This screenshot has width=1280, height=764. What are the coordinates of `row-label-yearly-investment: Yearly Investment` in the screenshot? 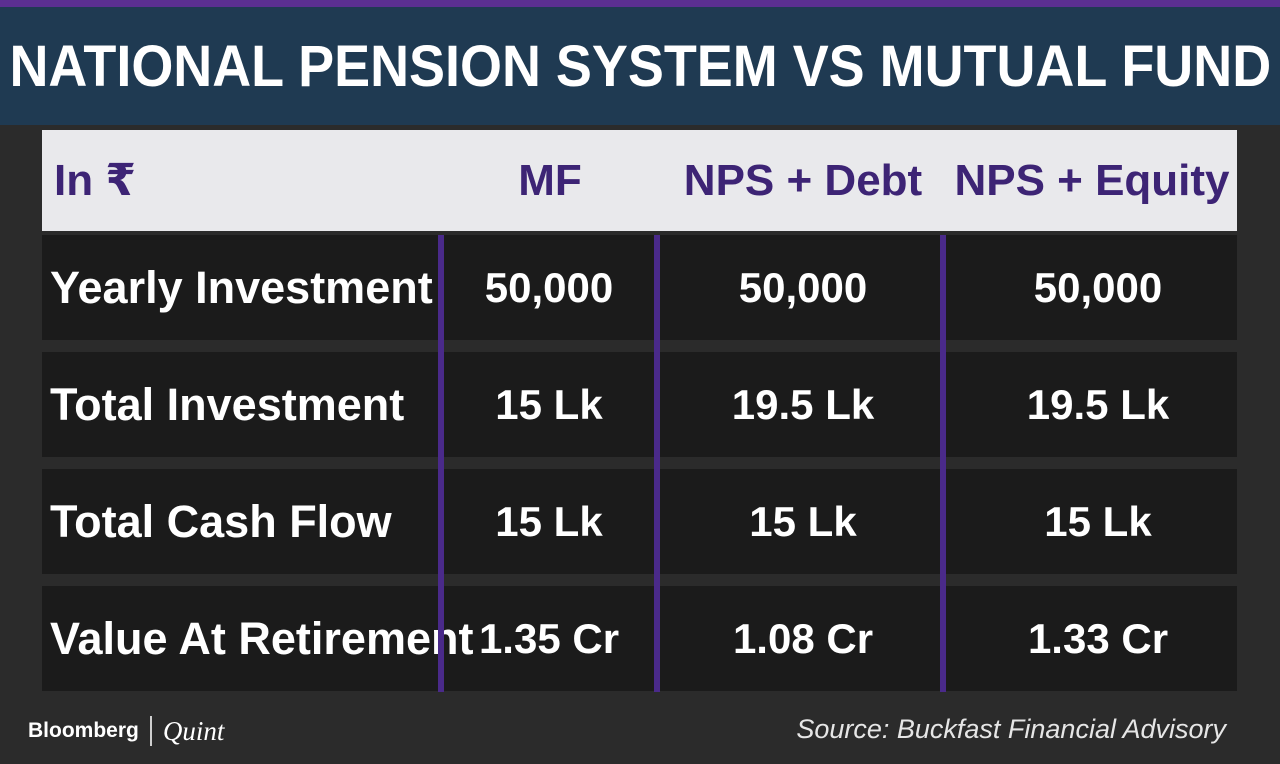 It's located at (241, 287).